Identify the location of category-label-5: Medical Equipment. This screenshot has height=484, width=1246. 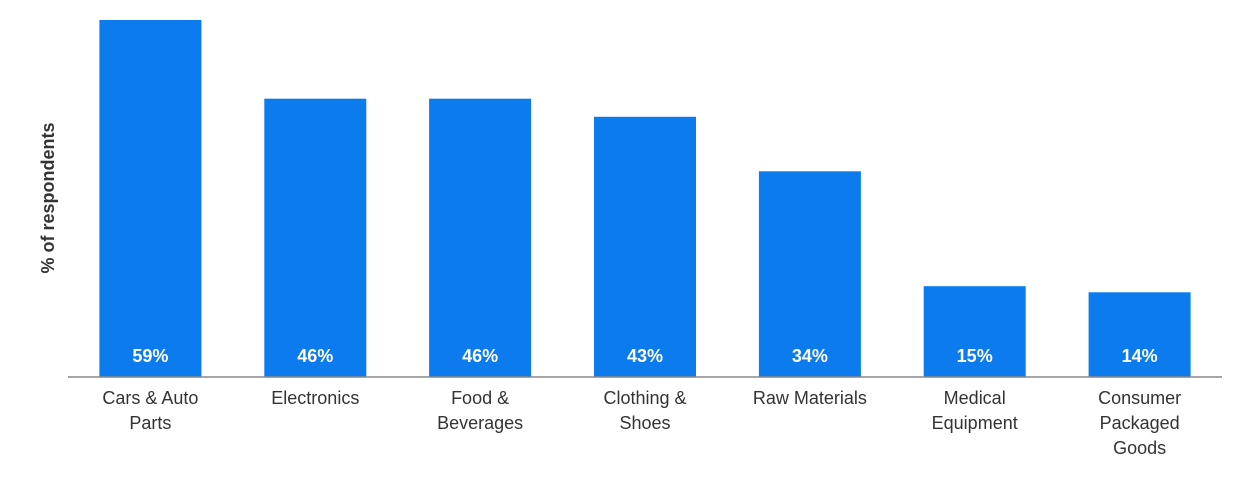
(975, 410).